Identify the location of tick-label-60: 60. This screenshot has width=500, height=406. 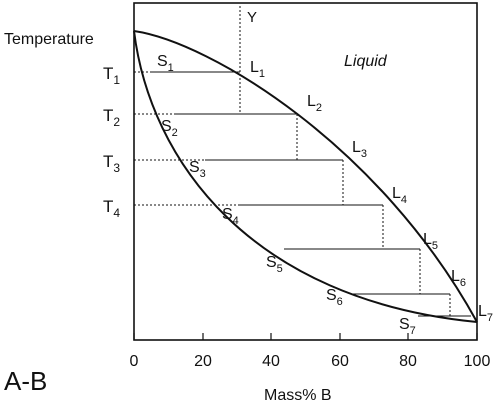
(340, 361).